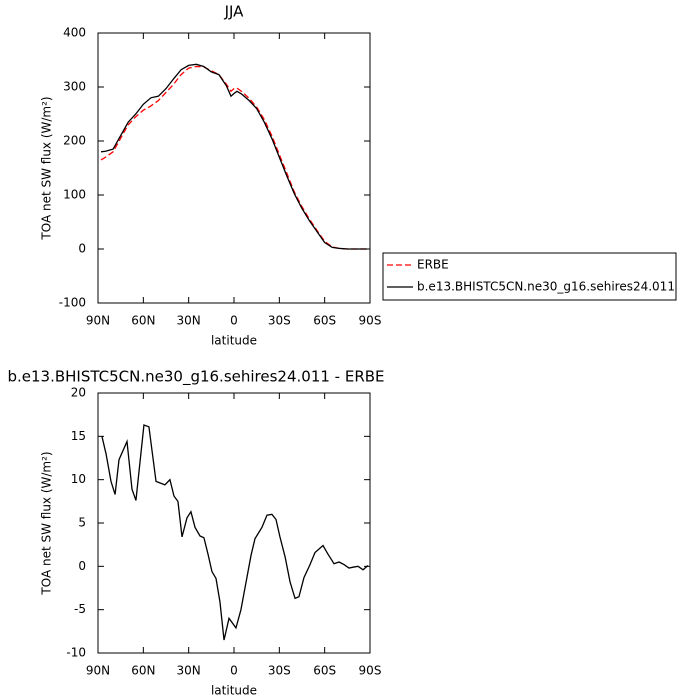 This screenshot has width=700, height=700. What do you see at coordinates (82, 523) in the screenshot?
I see `y-tick-label: 5` at bounding box center [82, 523].